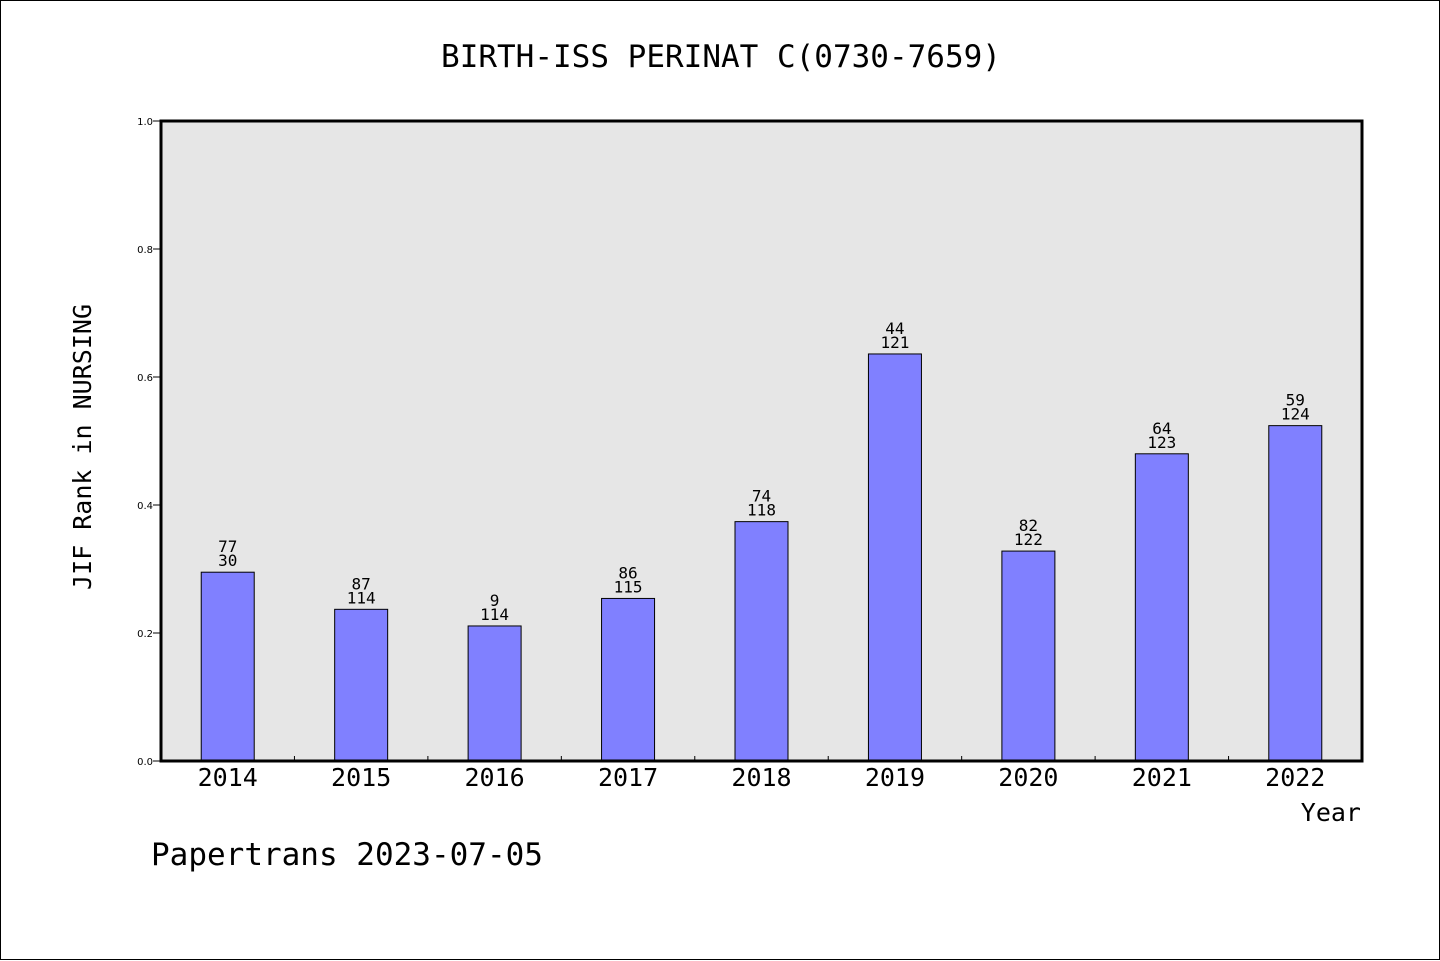 Image resolution: width=1440 pixels, height=961 pixels. What do you see at coordinates (1161, 428) in the screenshot?
I see `data-label-top: 64` at bounding box center [1161, 428].